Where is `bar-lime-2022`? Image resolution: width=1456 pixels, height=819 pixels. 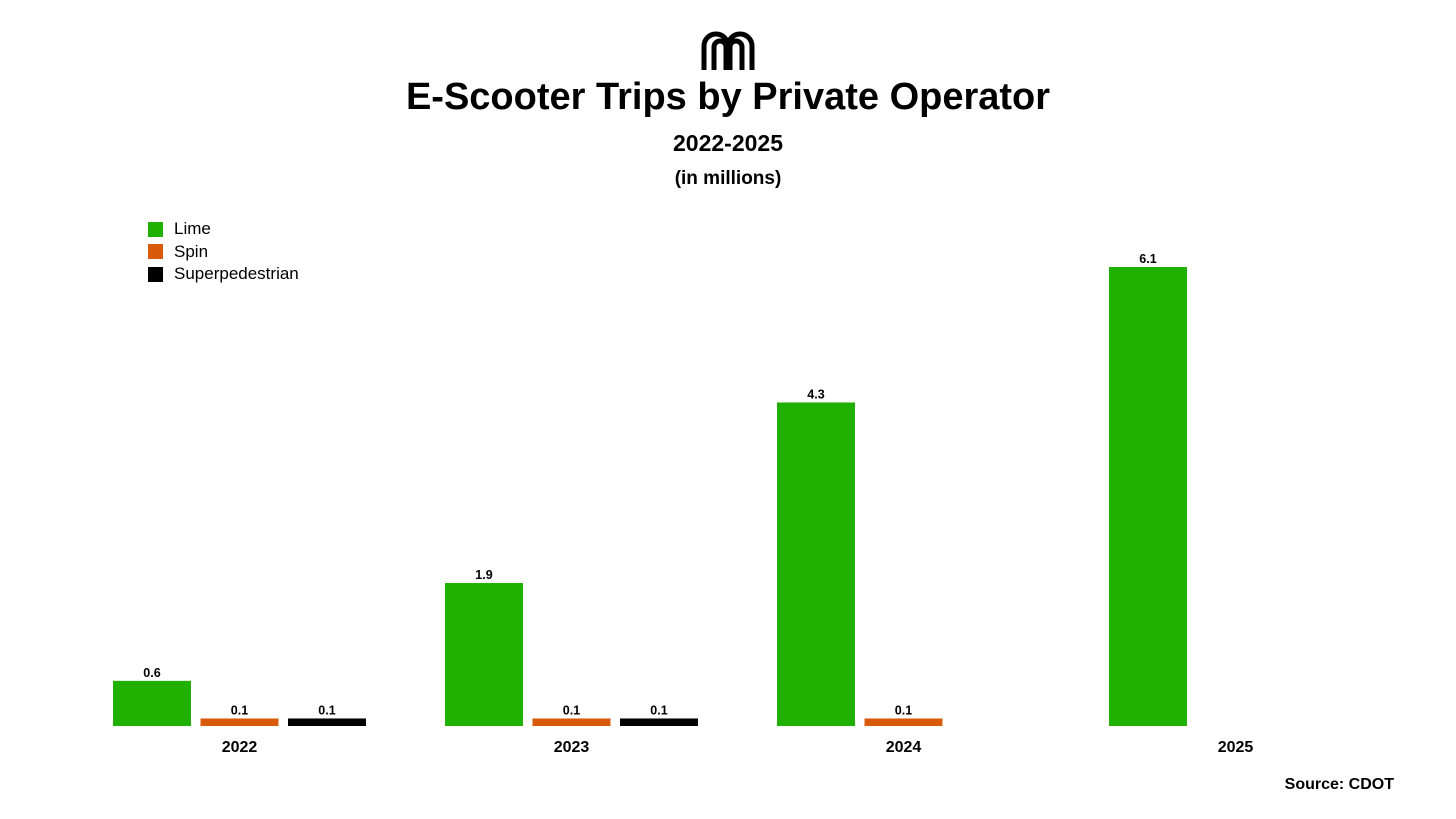 bar-lime-2022 is located at coordinates (152, 703).